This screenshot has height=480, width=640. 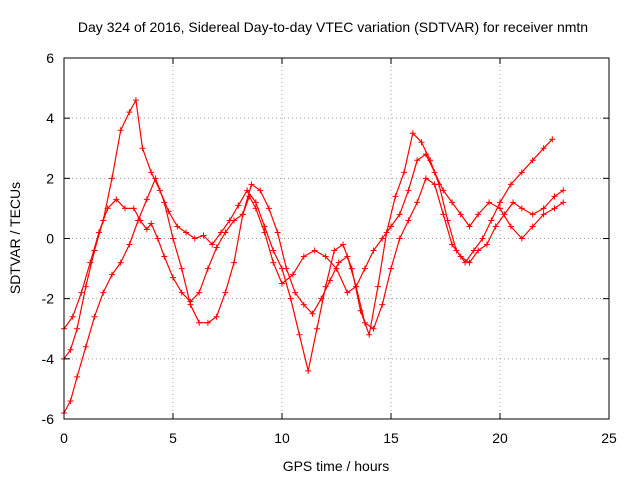 I want to click on x-tick-label: 20, so click(x=500, y=438).